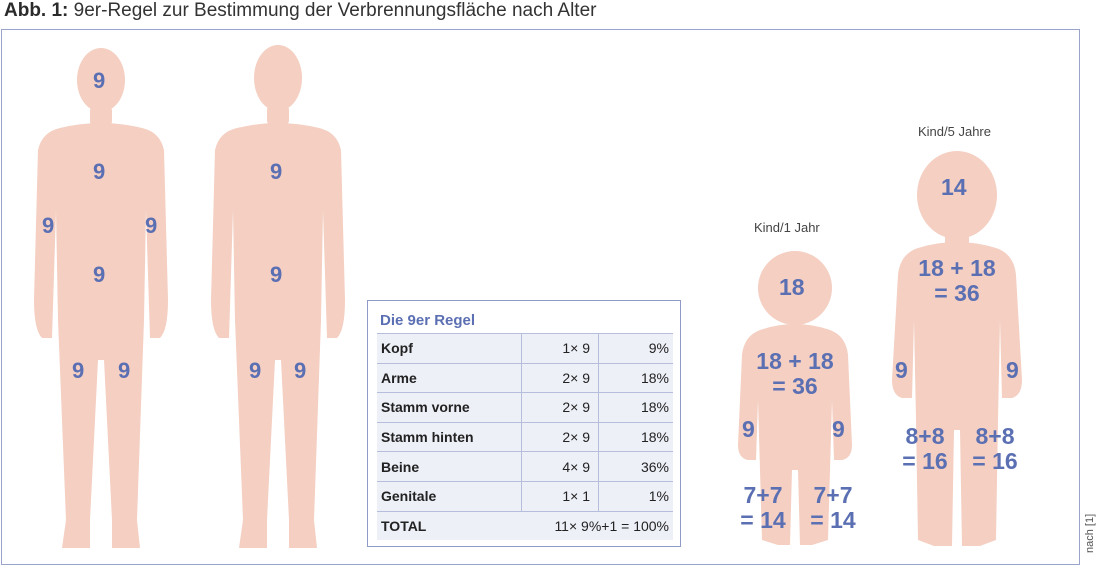 Image resolution: width=1100 pixels, height=567 pixels. Describe the element at coordinates (763, 520) in the screenshot. I see `child-1-leg-left-line2: = 14` at that location.